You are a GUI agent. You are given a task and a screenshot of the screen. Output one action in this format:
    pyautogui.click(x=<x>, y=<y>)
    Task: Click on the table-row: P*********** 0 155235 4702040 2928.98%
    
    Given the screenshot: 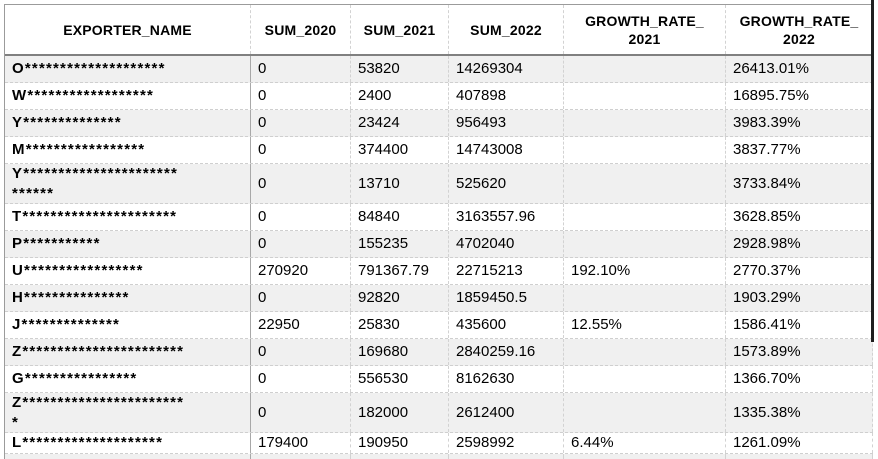 What is the action you would take?
    pyautogui.click(x=439, y=244)
    